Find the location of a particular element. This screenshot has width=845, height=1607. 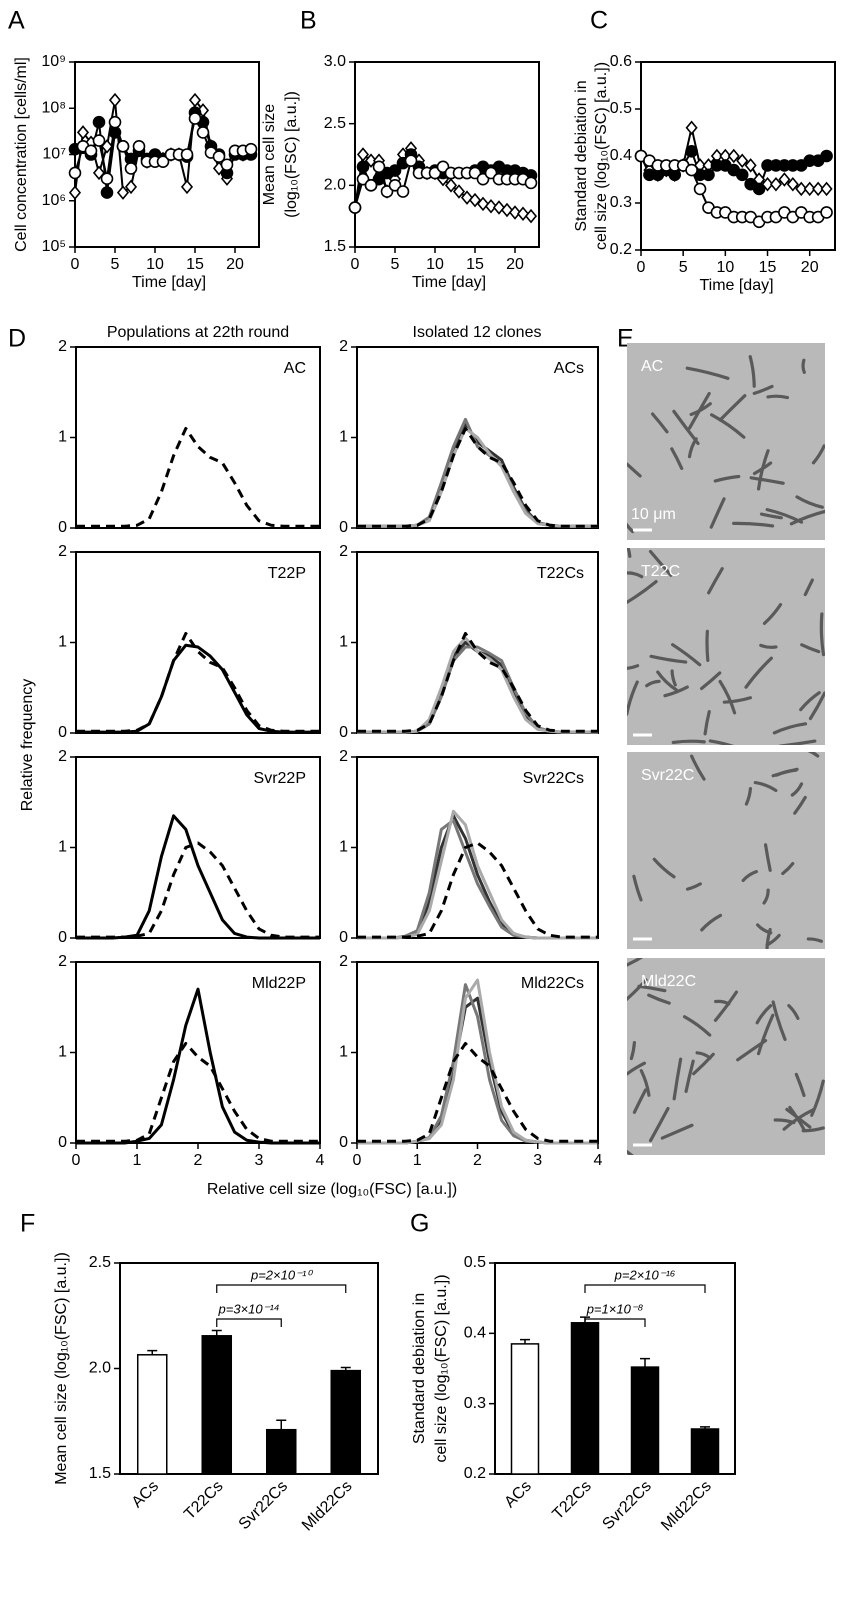

annotation: p=2×10⁻¹⁶ is located at coordinates (645, 1274).